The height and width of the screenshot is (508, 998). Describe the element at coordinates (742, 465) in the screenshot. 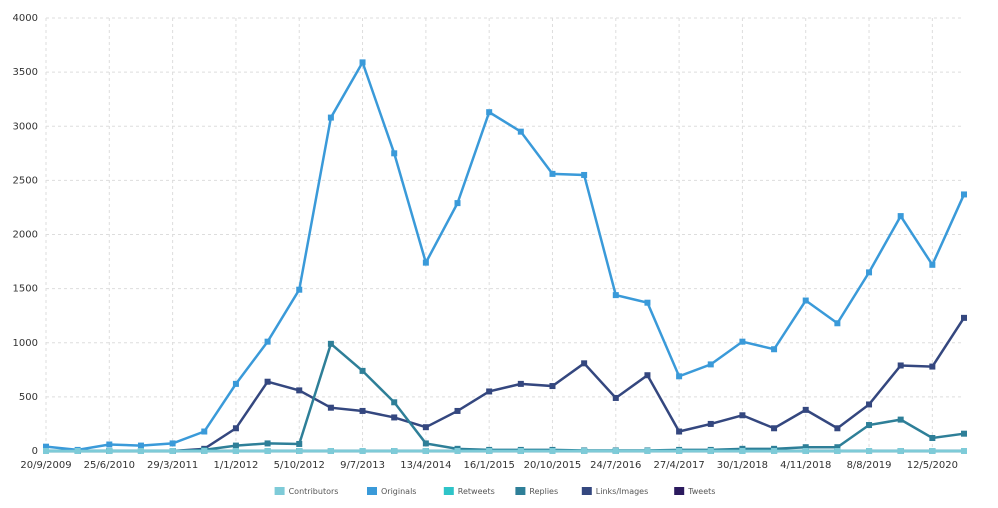

I see `x-tick-label: 30/1/2018` at that location.